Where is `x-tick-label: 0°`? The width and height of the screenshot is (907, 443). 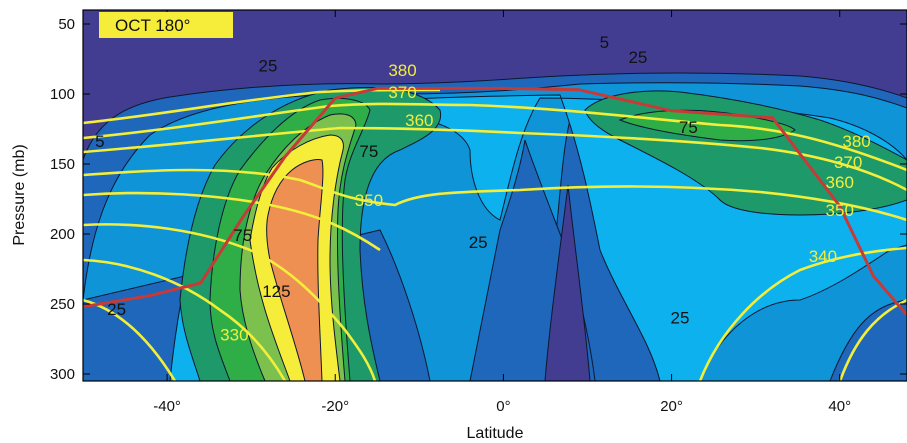
x-tick-label: 0° is located at coordinates (503, 406).